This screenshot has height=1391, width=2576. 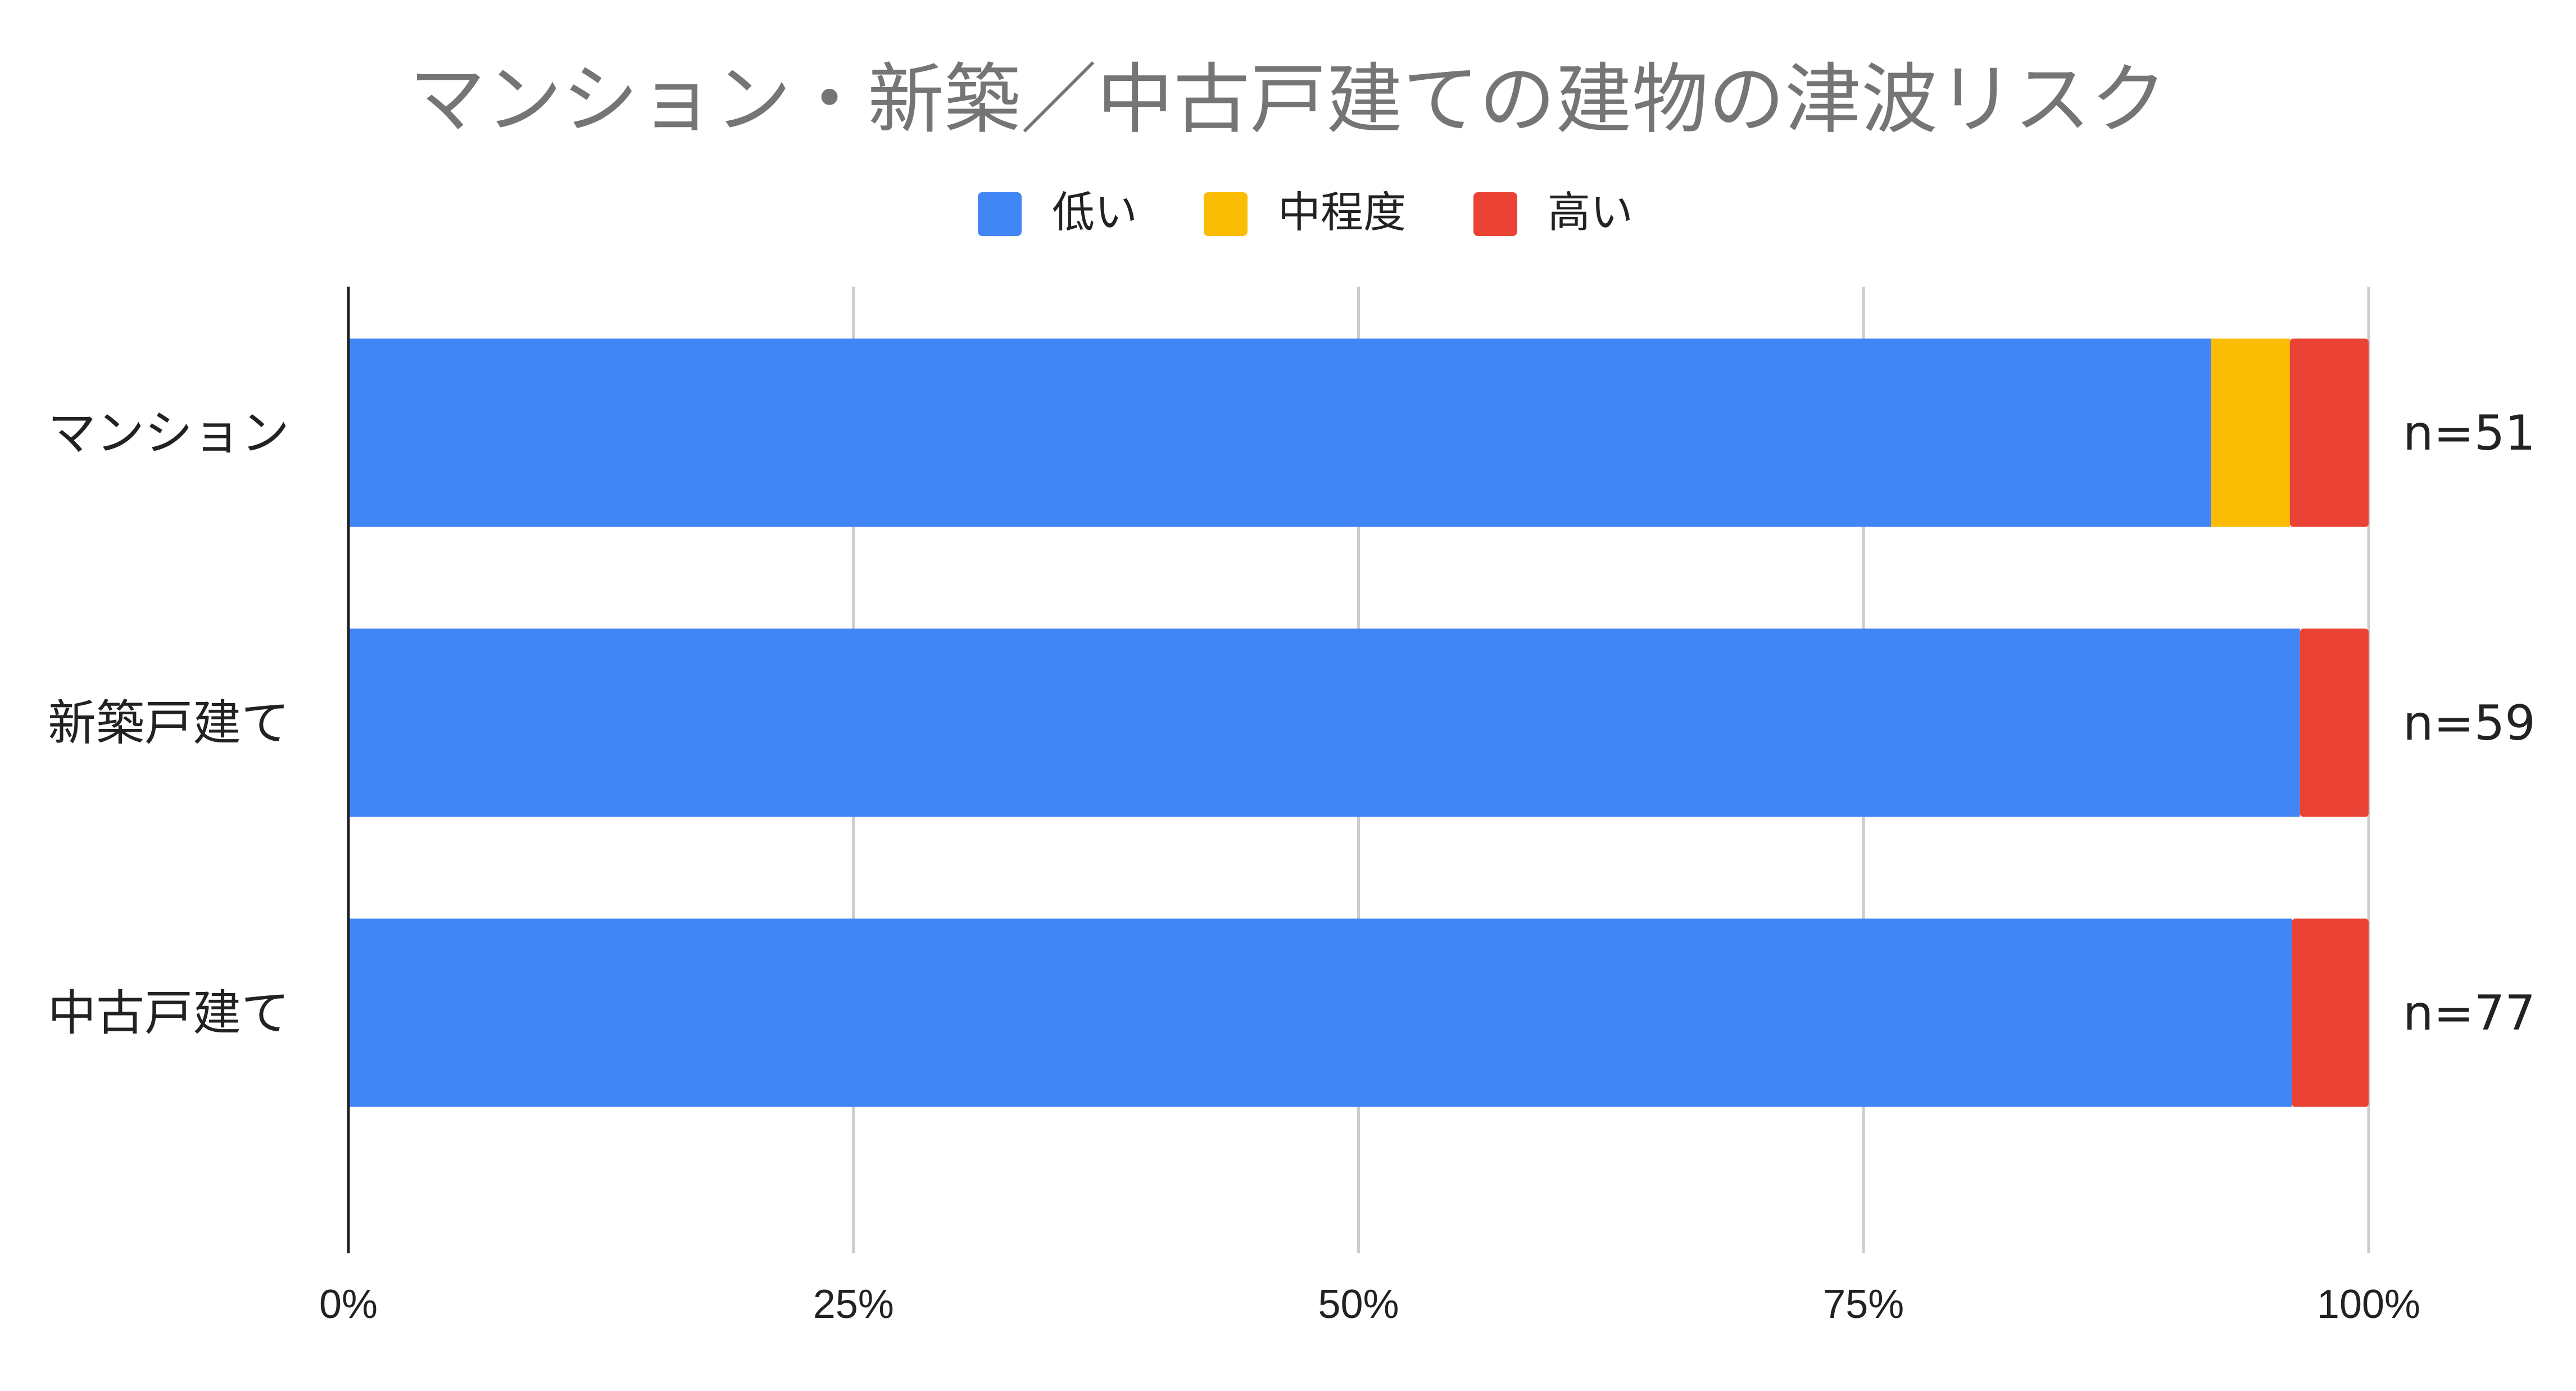 I want to click on category-label: 新築戸建て, so click(x=168, y=723).